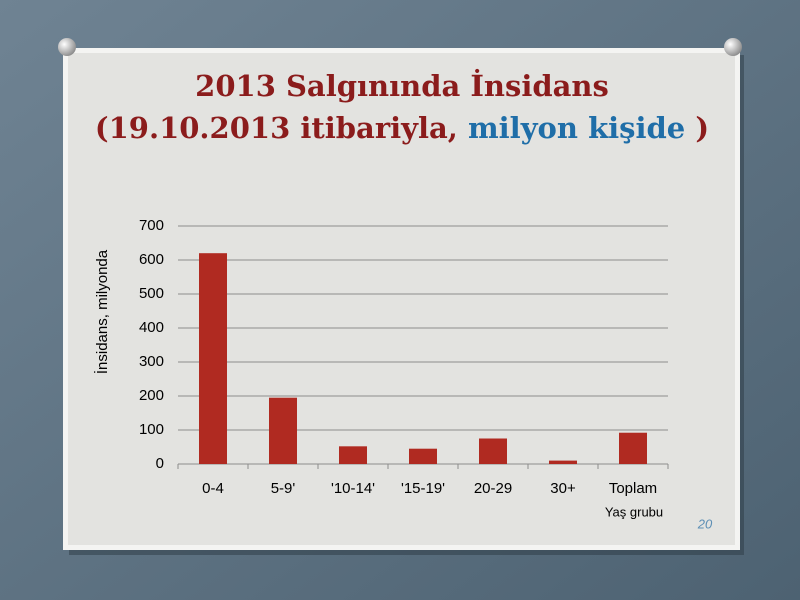 This screenshot has height=600, width=800. Describe the element at coordinates (151, 293) in the screenshot. I see `y-tick-label: 500` at that location.